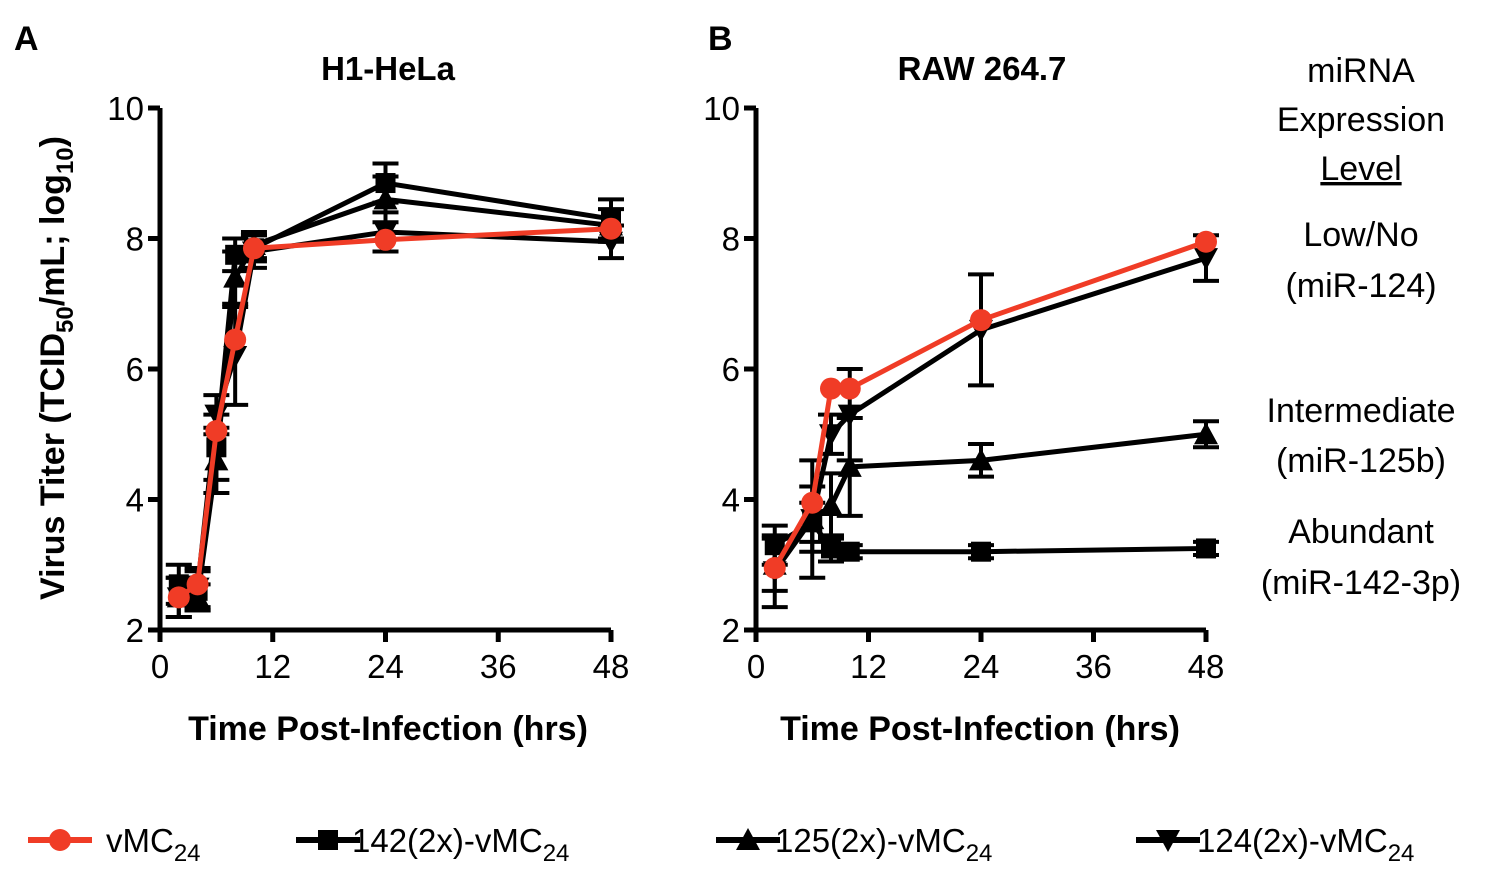  What do you see at coordinates (1360, 169) in the screenshot?
I see `annotation-header-3: Level` at bounding box center [1360, 169].